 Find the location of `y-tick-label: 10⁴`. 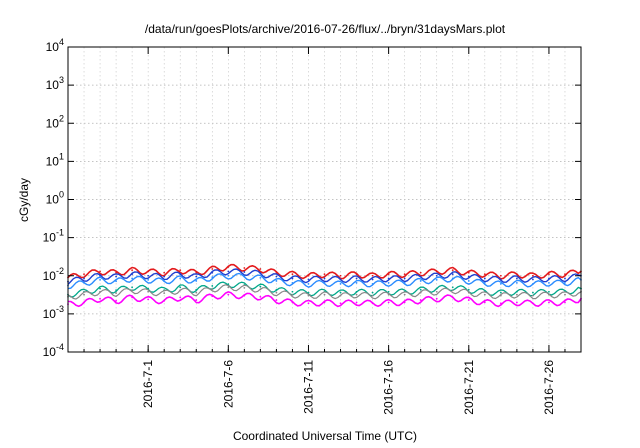

y-tick-label: 10⁴ is located at coordinates (55, 45).